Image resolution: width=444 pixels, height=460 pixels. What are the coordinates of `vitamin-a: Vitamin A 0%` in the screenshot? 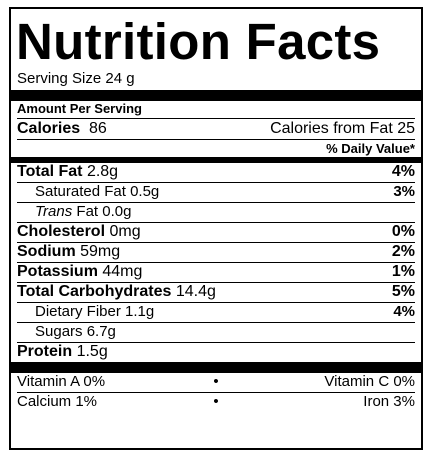 It's located at (61, 381).